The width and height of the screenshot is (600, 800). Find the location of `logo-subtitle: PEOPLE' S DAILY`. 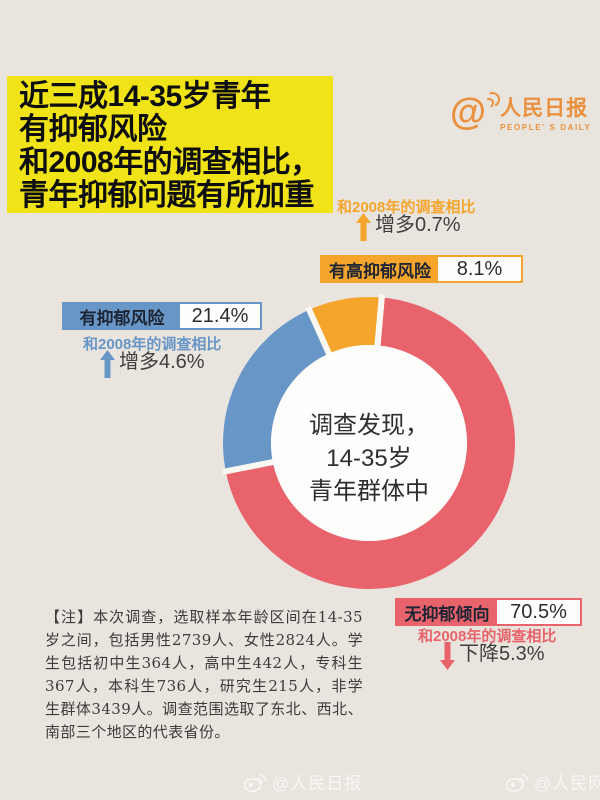

logo-subtitle: PEOPLE' S DAILY is located at coordinates (546, 127).